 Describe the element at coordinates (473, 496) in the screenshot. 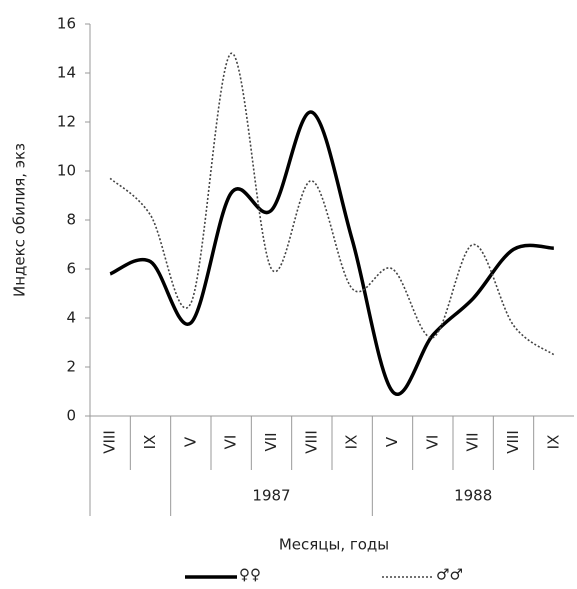

I see `group-label: 1988` at that location.